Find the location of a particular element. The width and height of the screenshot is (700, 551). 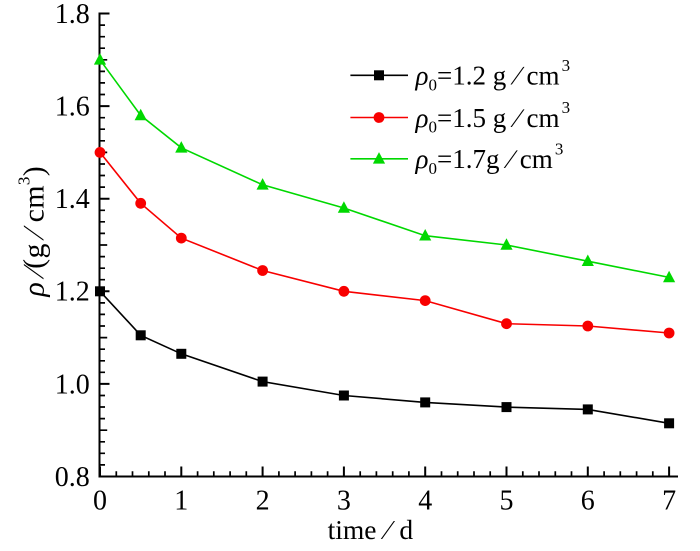

svg-text: 1.4 is located at coordinates (72, 199).